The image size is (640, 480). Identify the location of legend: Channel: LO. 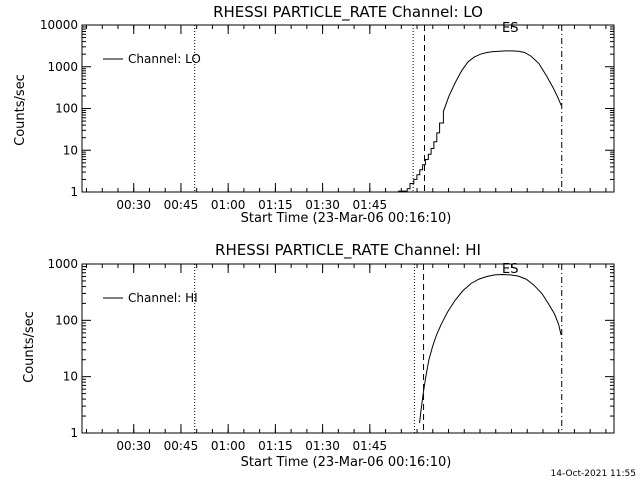
(152, 59).